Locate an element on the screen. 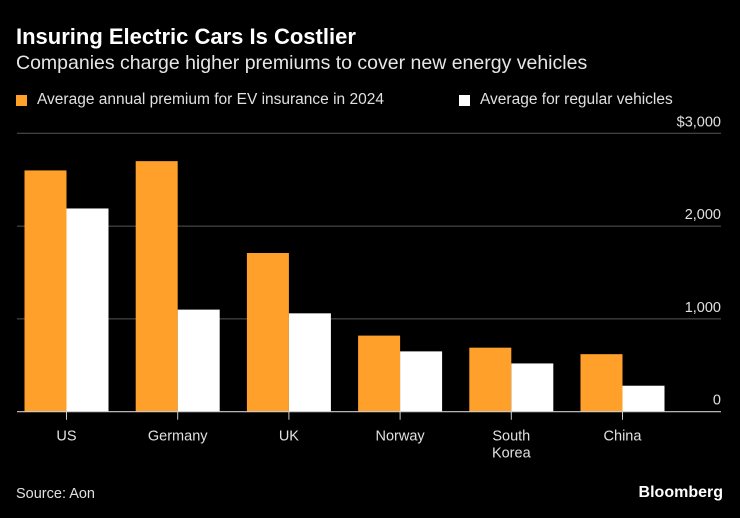  legend-item-regular: Average for regular vehicles is located at coordinates (566, 100).